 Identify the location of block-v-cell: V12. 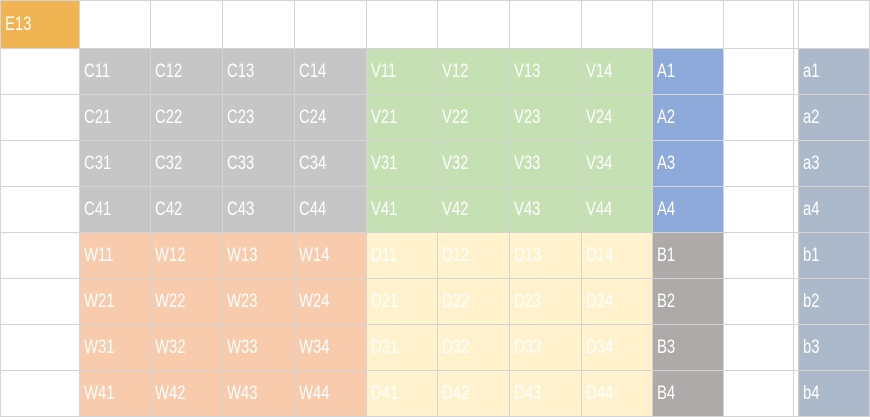
(473, 71).